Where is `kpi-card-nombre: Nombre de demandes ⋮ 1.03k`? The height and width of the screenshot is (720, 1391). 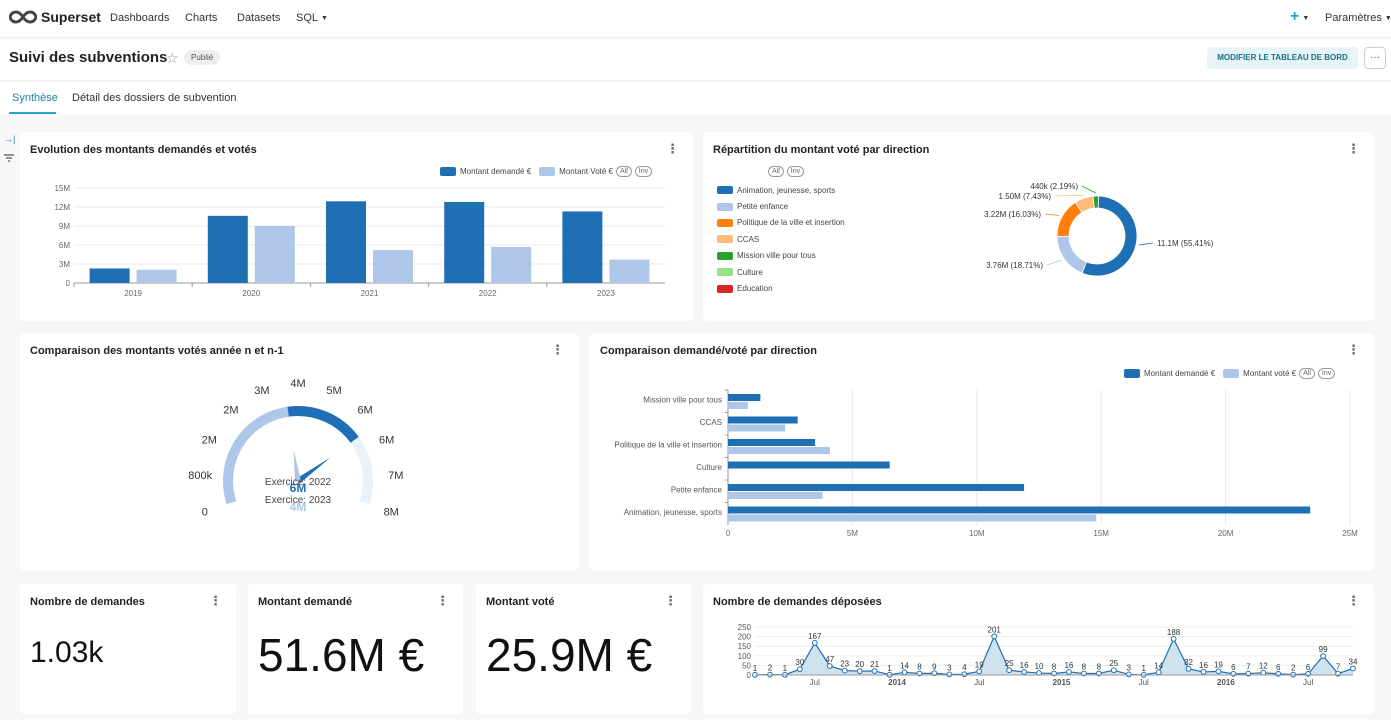
kpi-card-nombre: Nombre de demandes ⋮ 1.03k is located at coordinates (128, 649).